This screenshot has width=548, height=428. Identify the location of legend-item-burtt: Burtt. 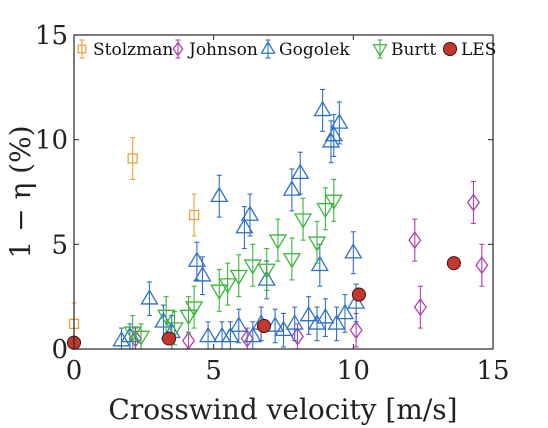
(404, 49).